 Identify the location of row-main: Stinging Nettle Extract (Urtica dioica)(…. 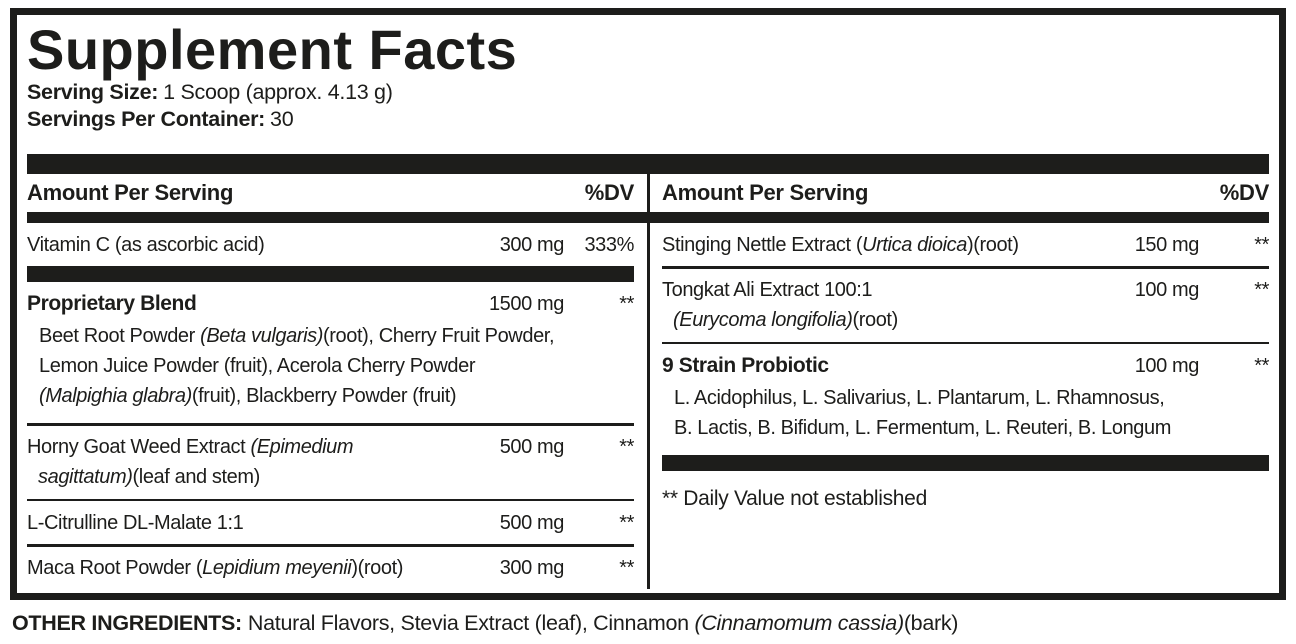
(965, 245).